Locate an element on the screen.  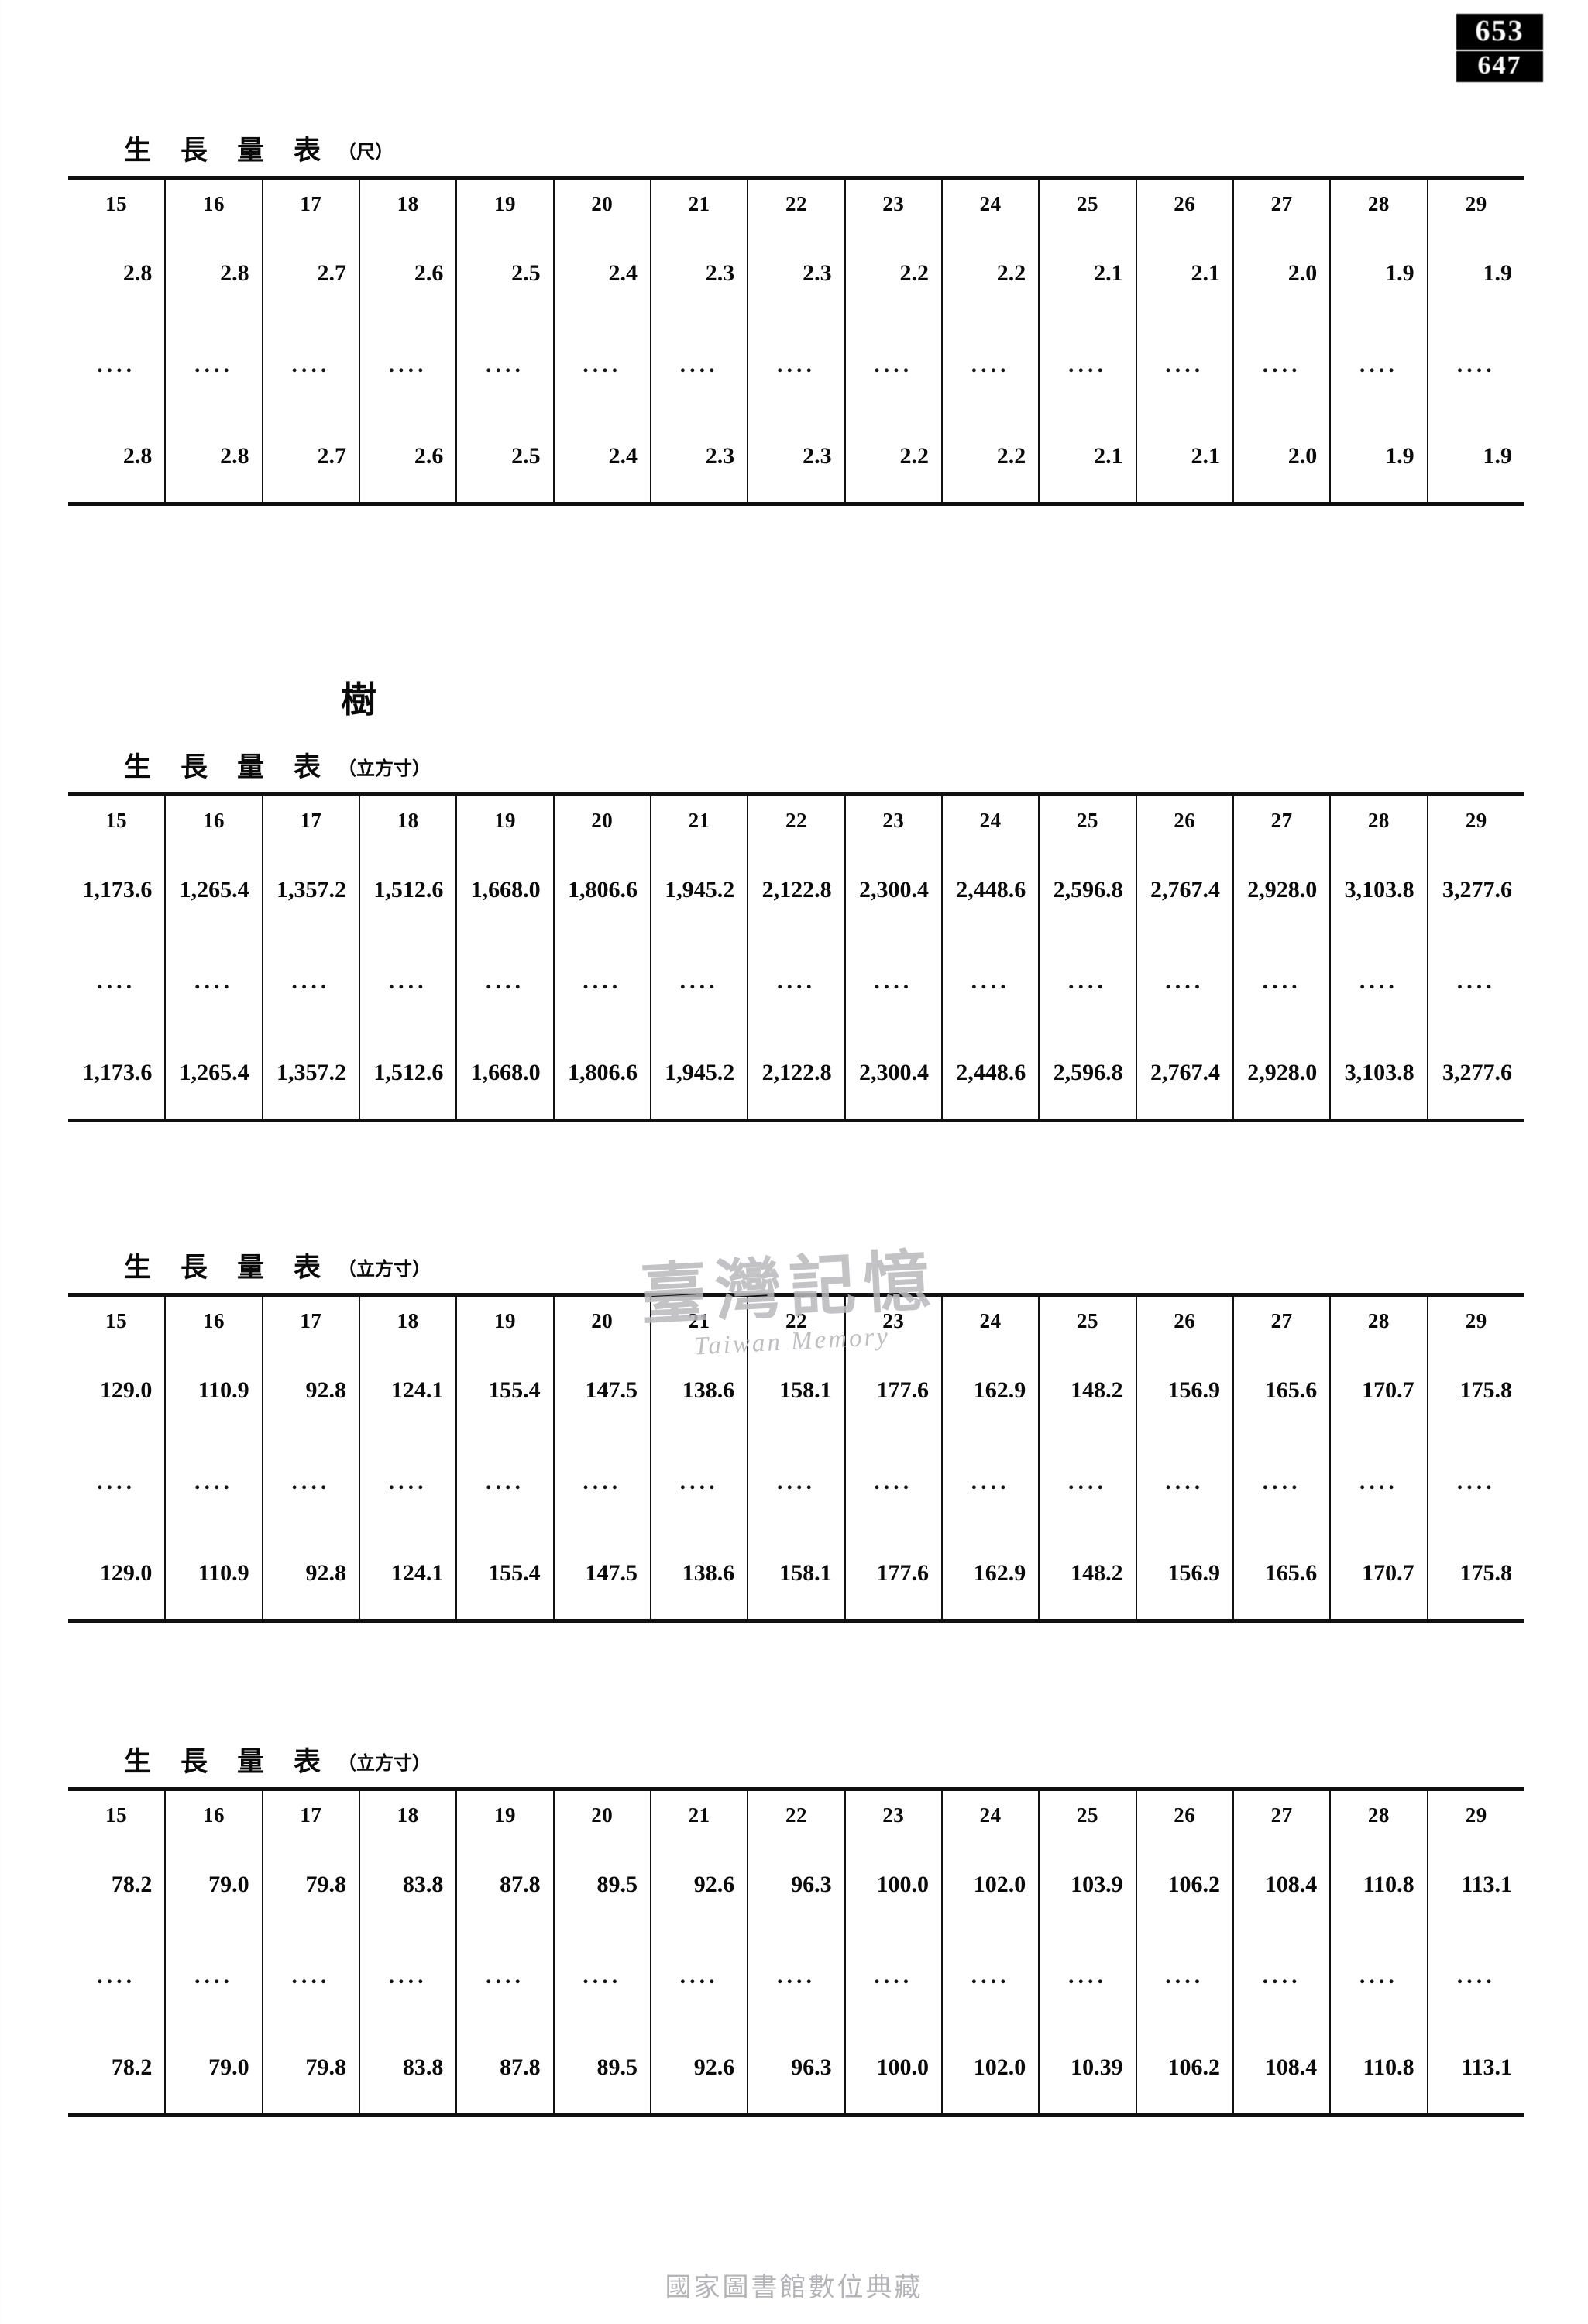
data-cell: 124.1 is located at coordinates (407, 1390).